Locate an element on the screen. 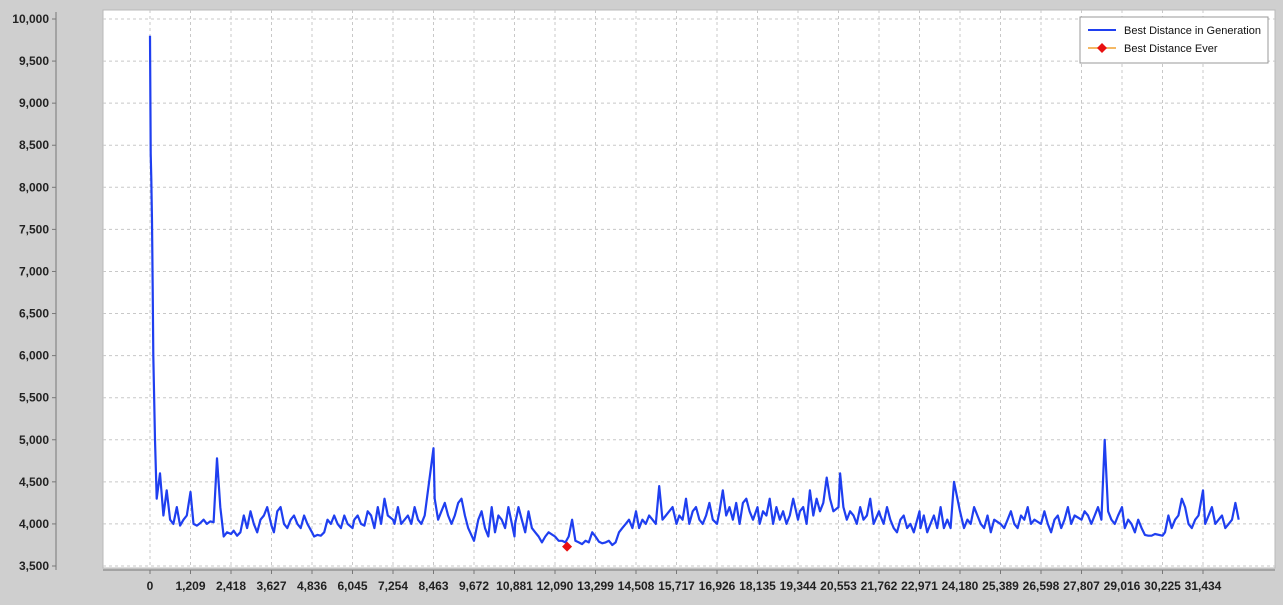  x-tick-label: 8,463 is located at coordinates (433, 586).